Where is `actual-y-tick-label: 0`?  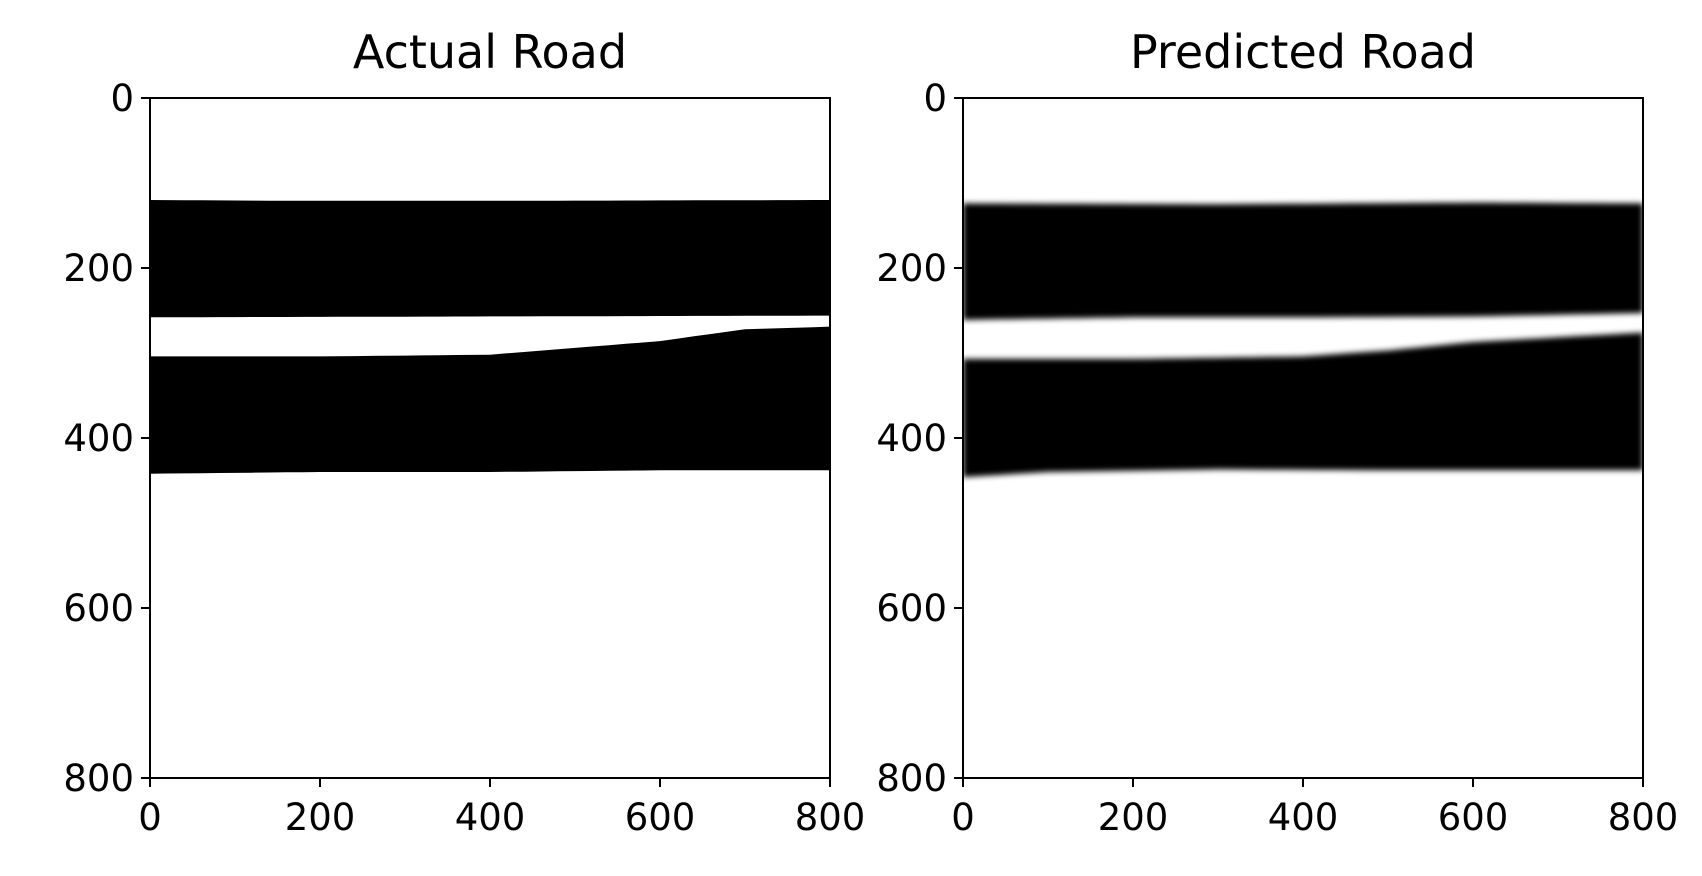 actual-y-tick-label: 0 is located at coordinates (122, 98).